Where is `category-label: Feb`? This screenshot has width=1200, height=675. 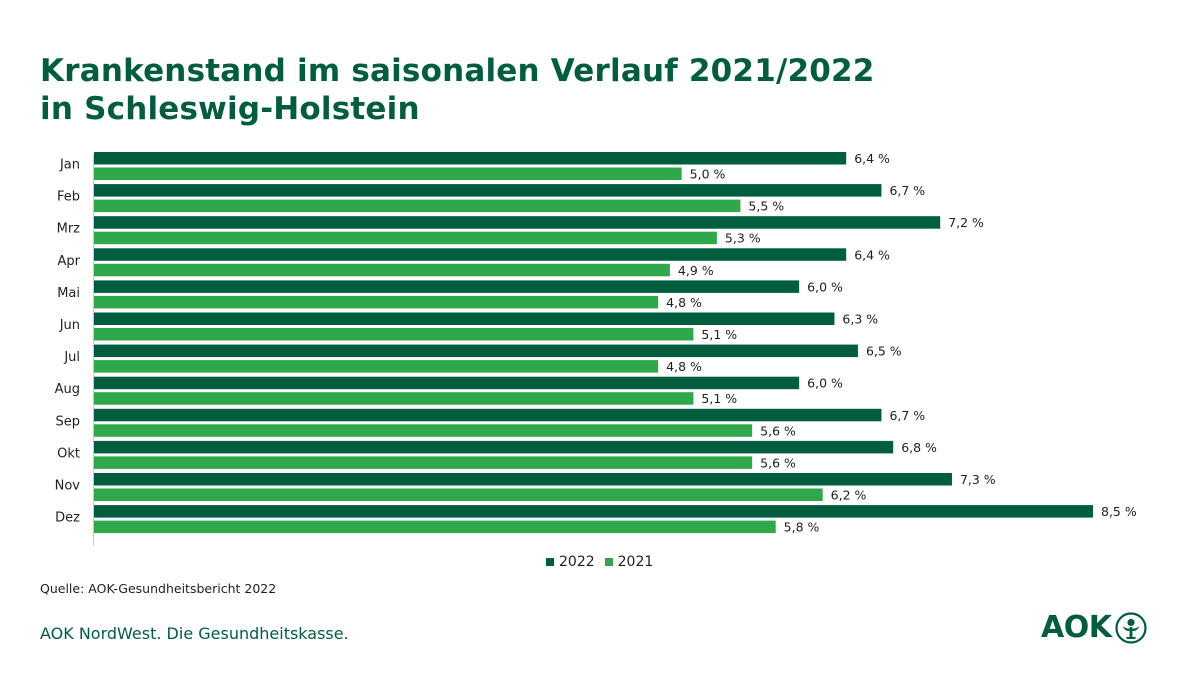
category-label: Feb is located at coordinates (68, 197).